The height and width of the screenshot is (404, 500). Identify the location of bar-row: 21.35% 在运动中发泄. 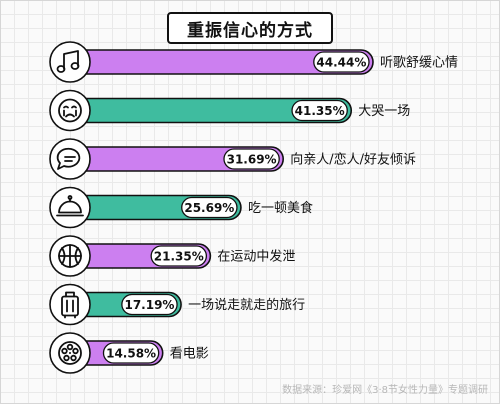
(172, 256).